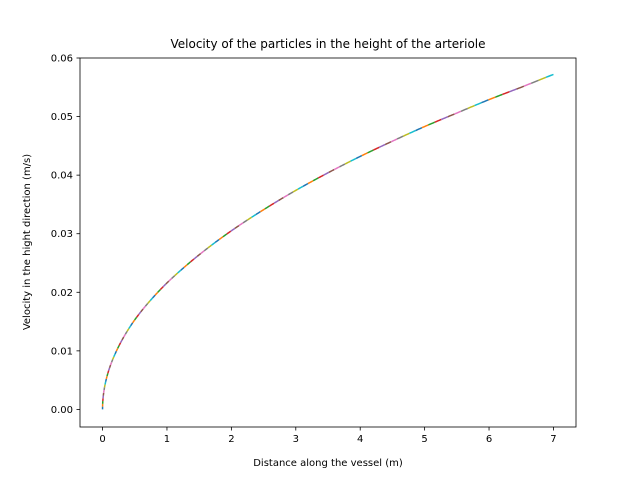 The image size is (640, 480). Describe the element at coordinates (62, 176) in the screenshot. I see `y-tick-label: 0.04` at that location.